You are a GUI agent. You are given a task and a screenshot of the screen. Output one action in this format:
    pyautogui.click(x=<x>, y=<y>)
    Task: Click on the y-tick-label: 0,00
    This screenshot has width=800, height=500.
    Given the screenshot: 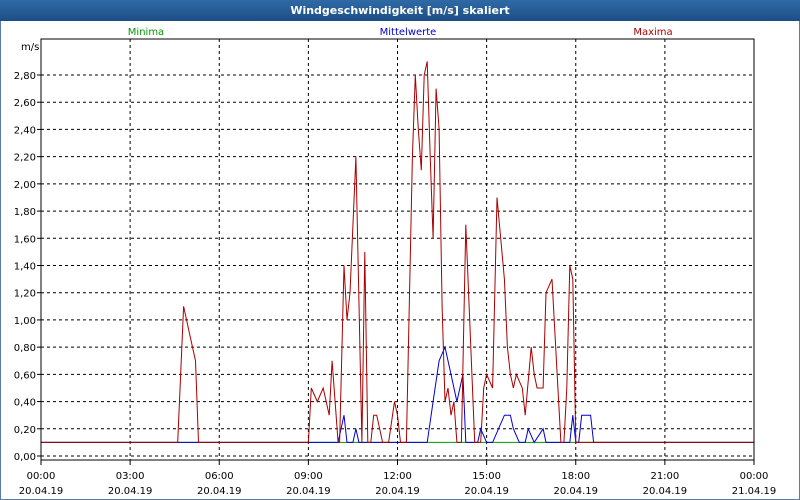 What is the action you would take?
    pyautogui.click(x=25, y=457)
    